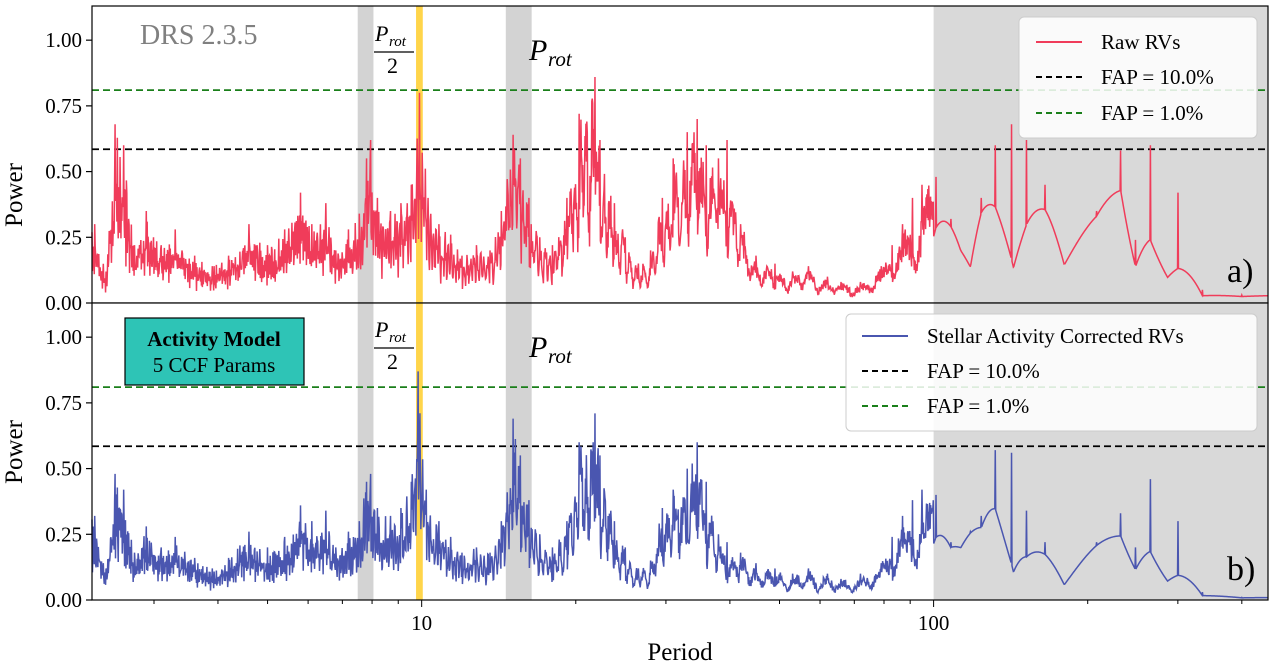 Image resolution: width=1272 pixels, height=664 pixels. I want to click on panel-b-prot-half-label: P rot 2, so click(394, 345).